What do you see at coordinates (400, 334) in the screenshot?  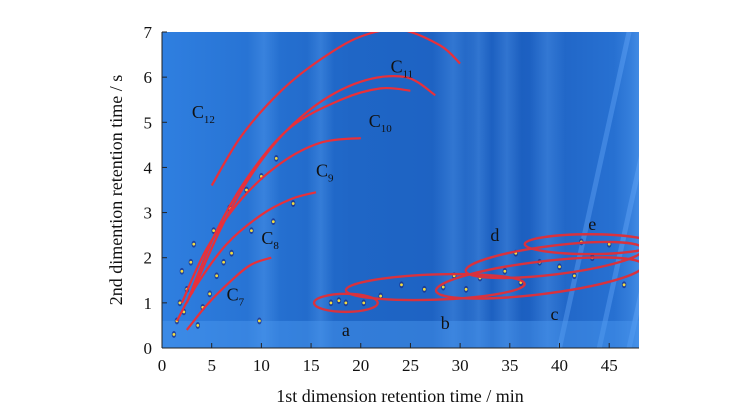 I see `baseline-band` at bounding box center [400, 334].